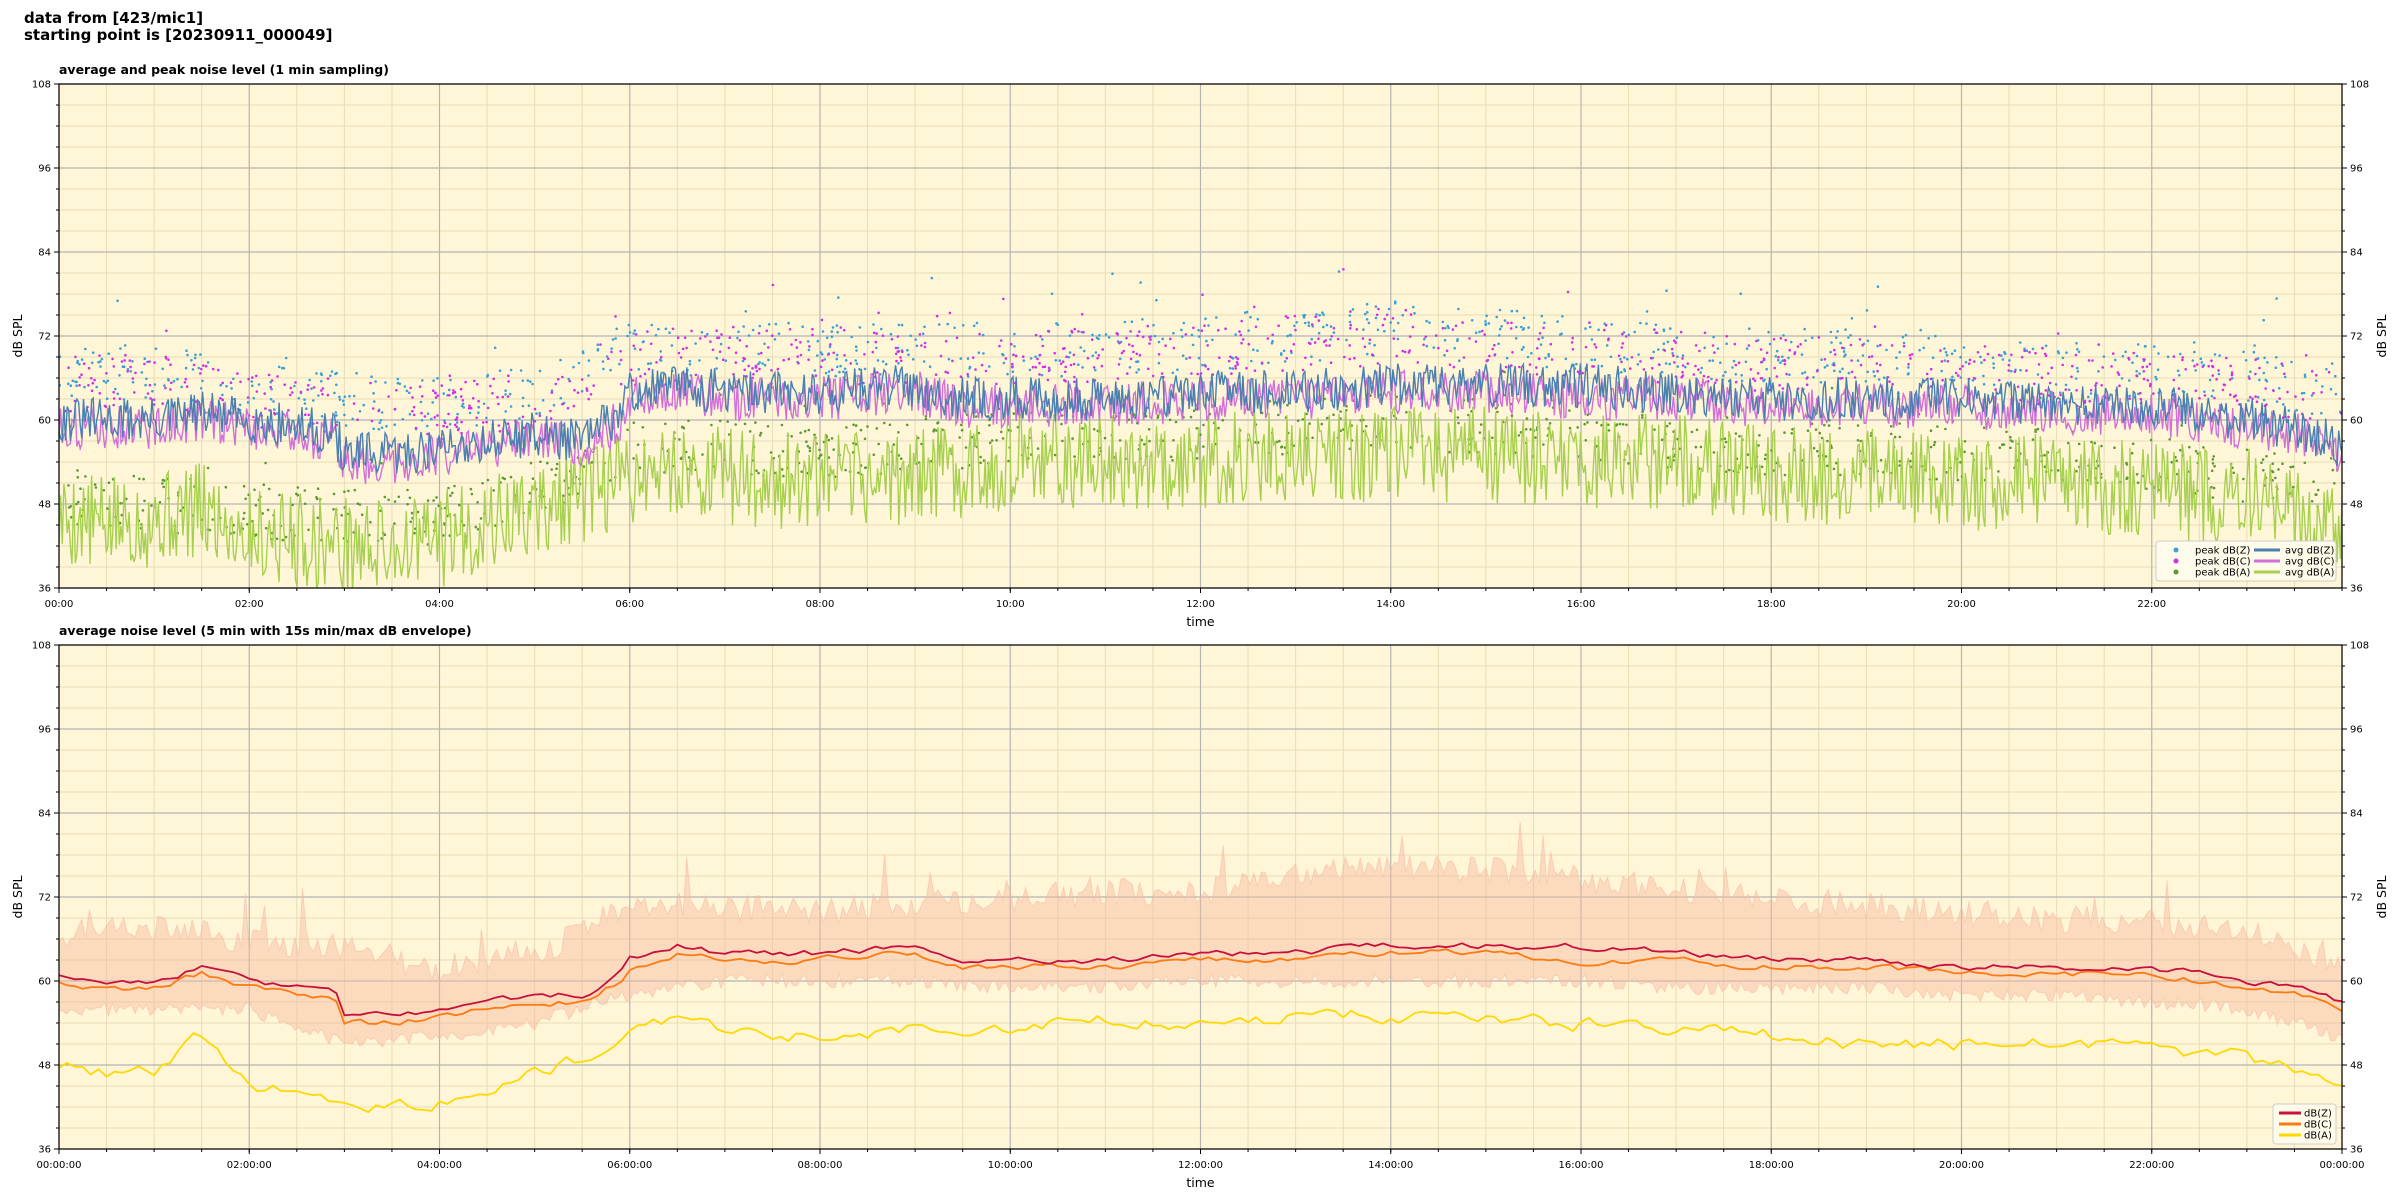  Describe the element at coordinates (1581, 1165) in the screenshot. I see `x-tick-label: 16:00:00` at that location.